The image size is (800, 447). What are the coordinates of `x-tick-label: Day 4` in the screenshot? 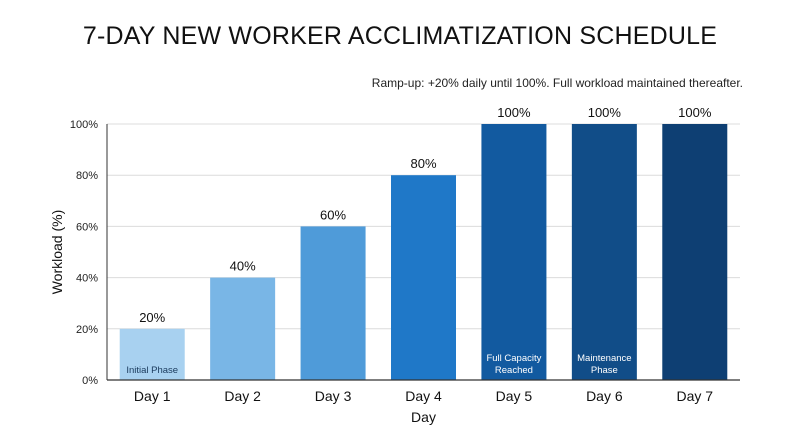 It's located at (423, 396).